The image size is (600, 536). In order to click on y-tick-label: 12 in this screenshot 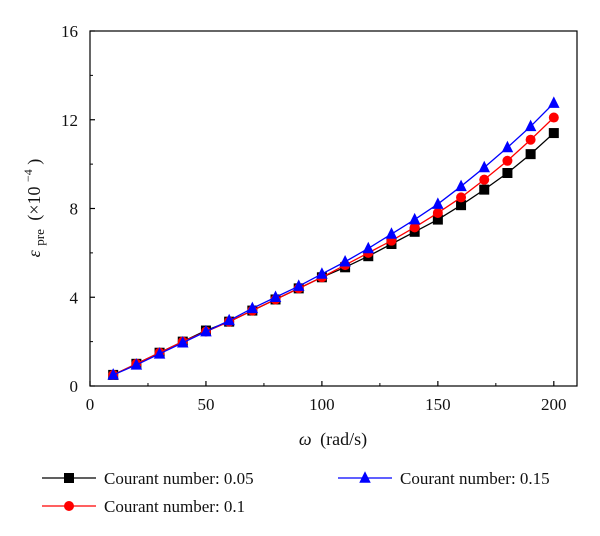, I will do `click(69, 120)`.